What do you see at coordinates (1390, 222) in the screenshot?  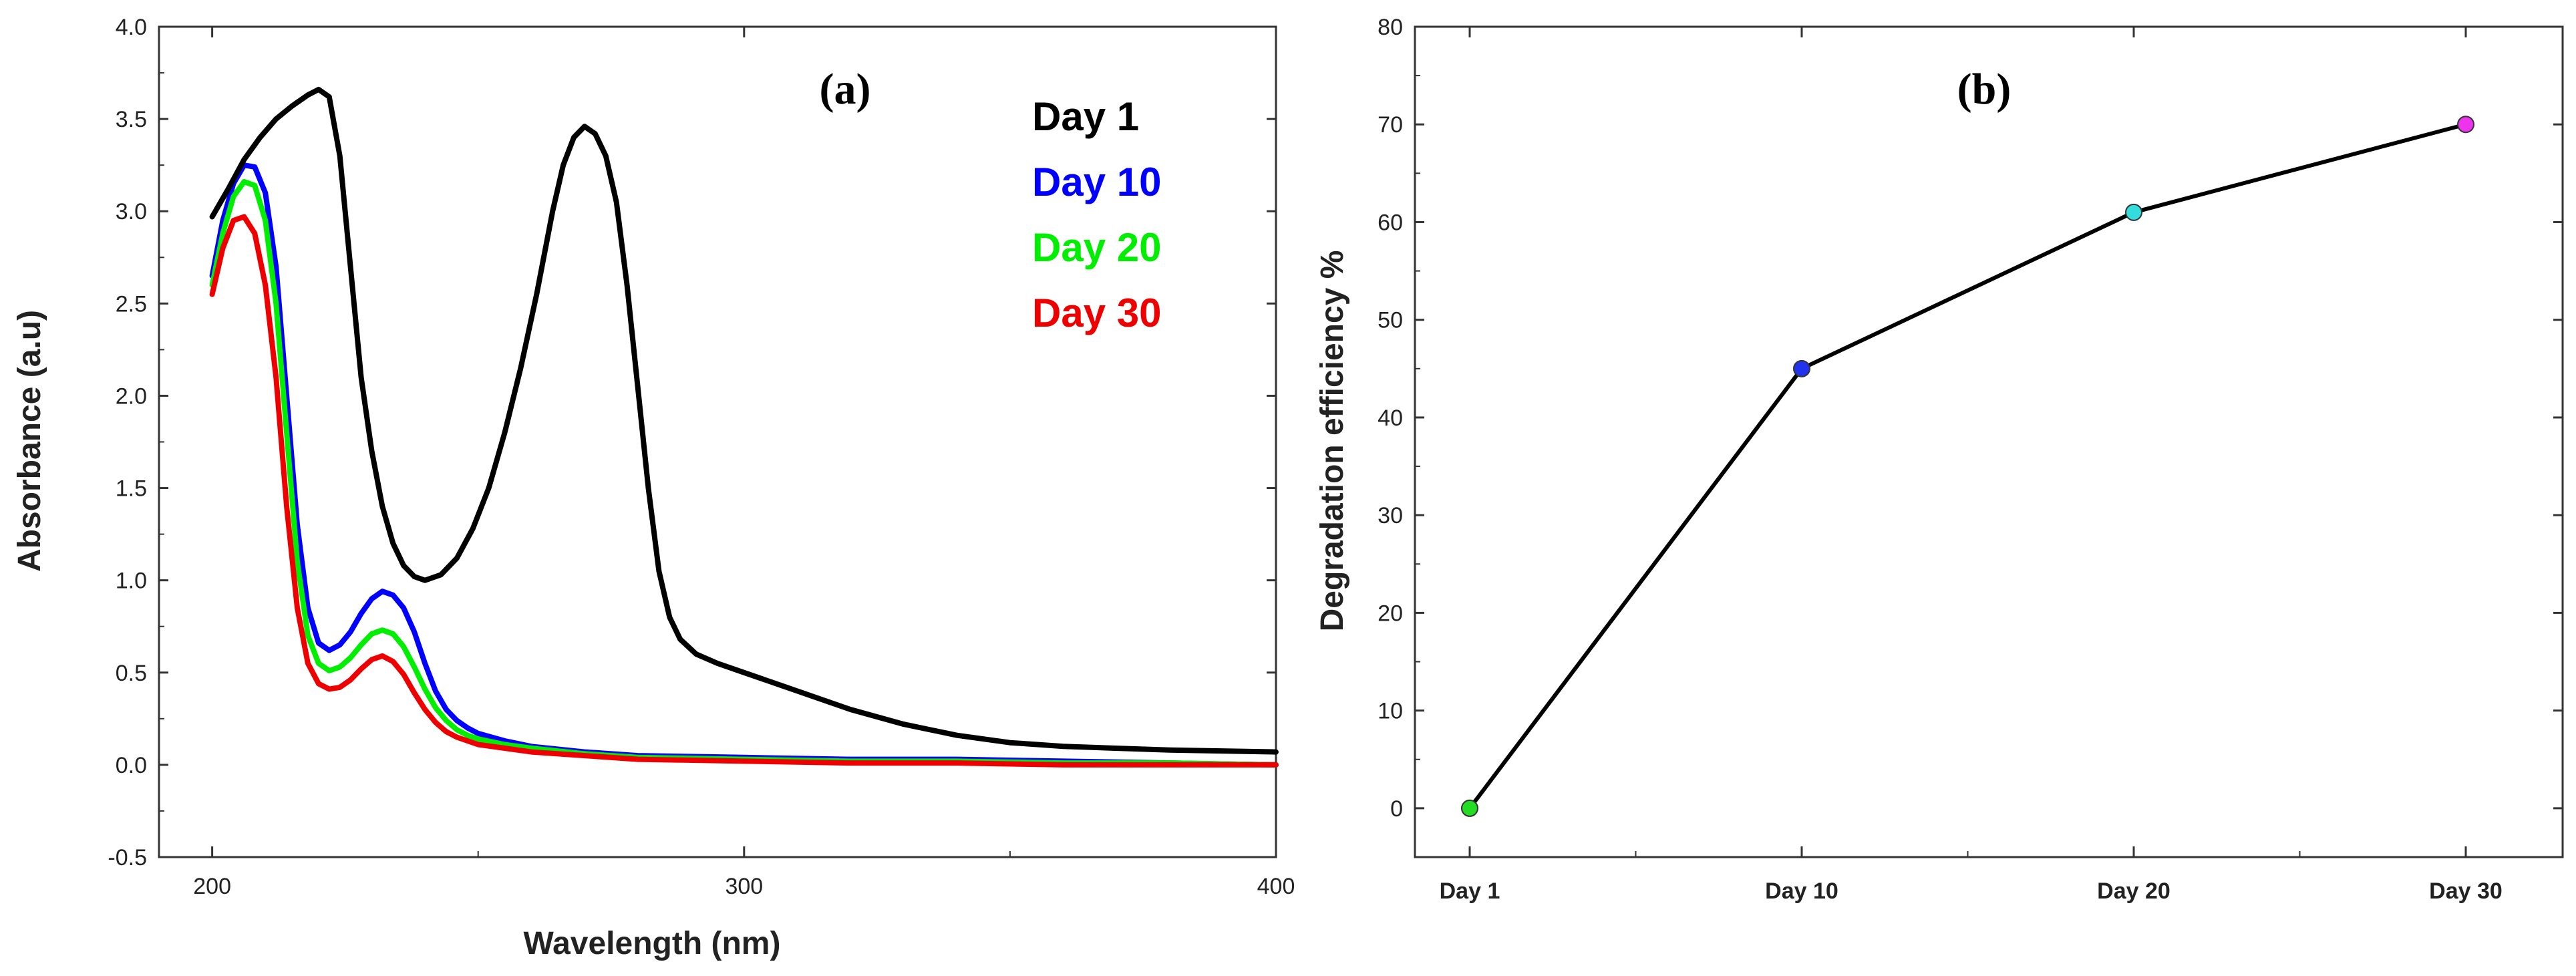 I see `b-y-tick-label: 60` at bounding box center [1390, 222].